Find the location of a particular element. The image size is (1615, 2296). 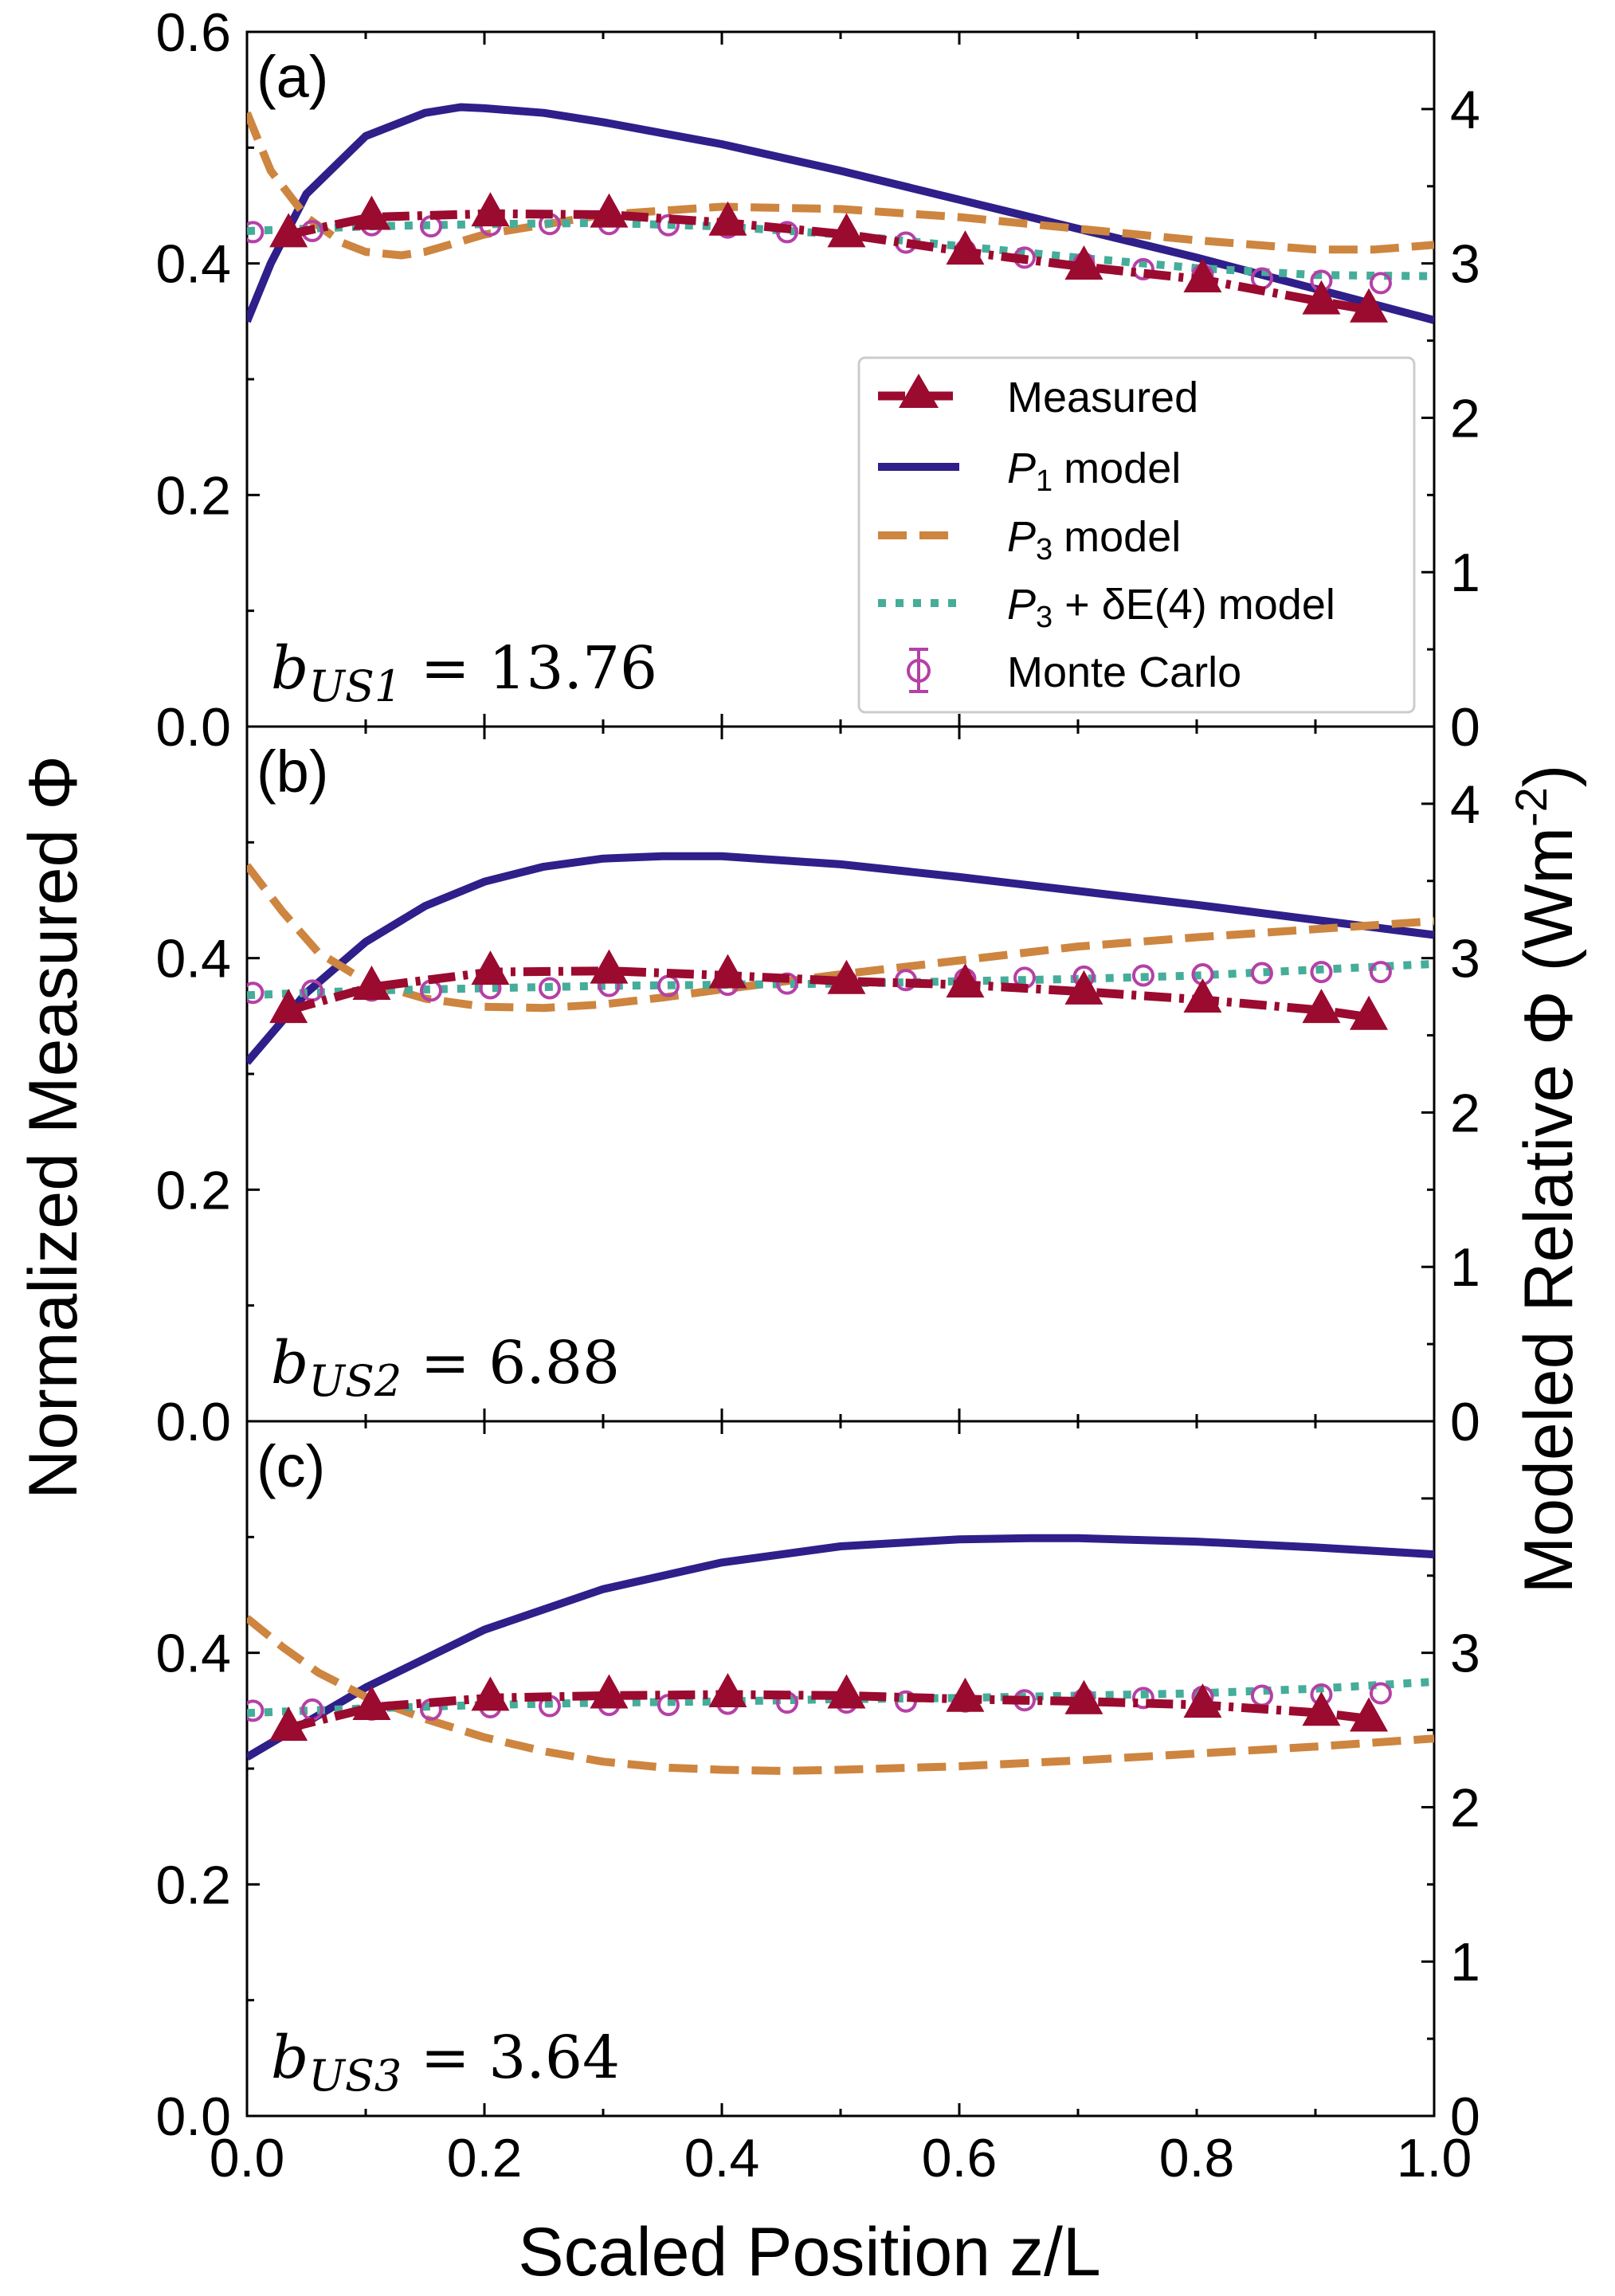

right-tick-label: 1 is located at coordinates (1465, 1267).